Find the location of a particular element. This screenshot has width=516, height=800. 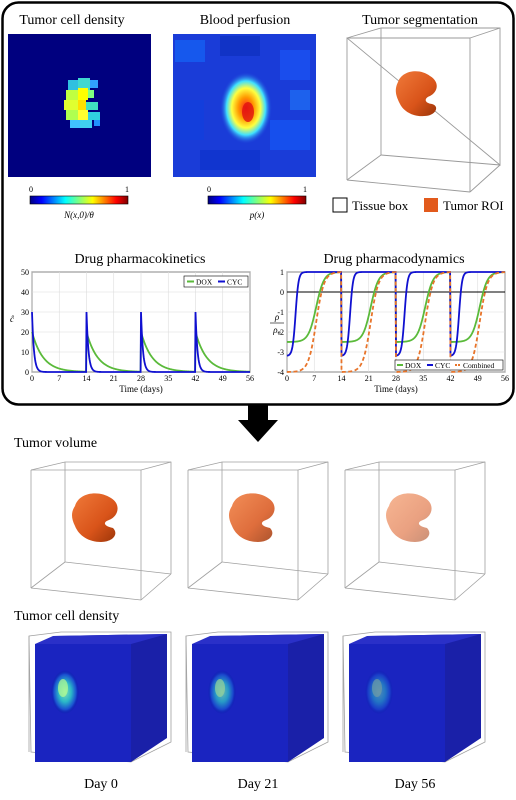

legend-tissue-label: Tissue box is located at coordinates (380, 205).